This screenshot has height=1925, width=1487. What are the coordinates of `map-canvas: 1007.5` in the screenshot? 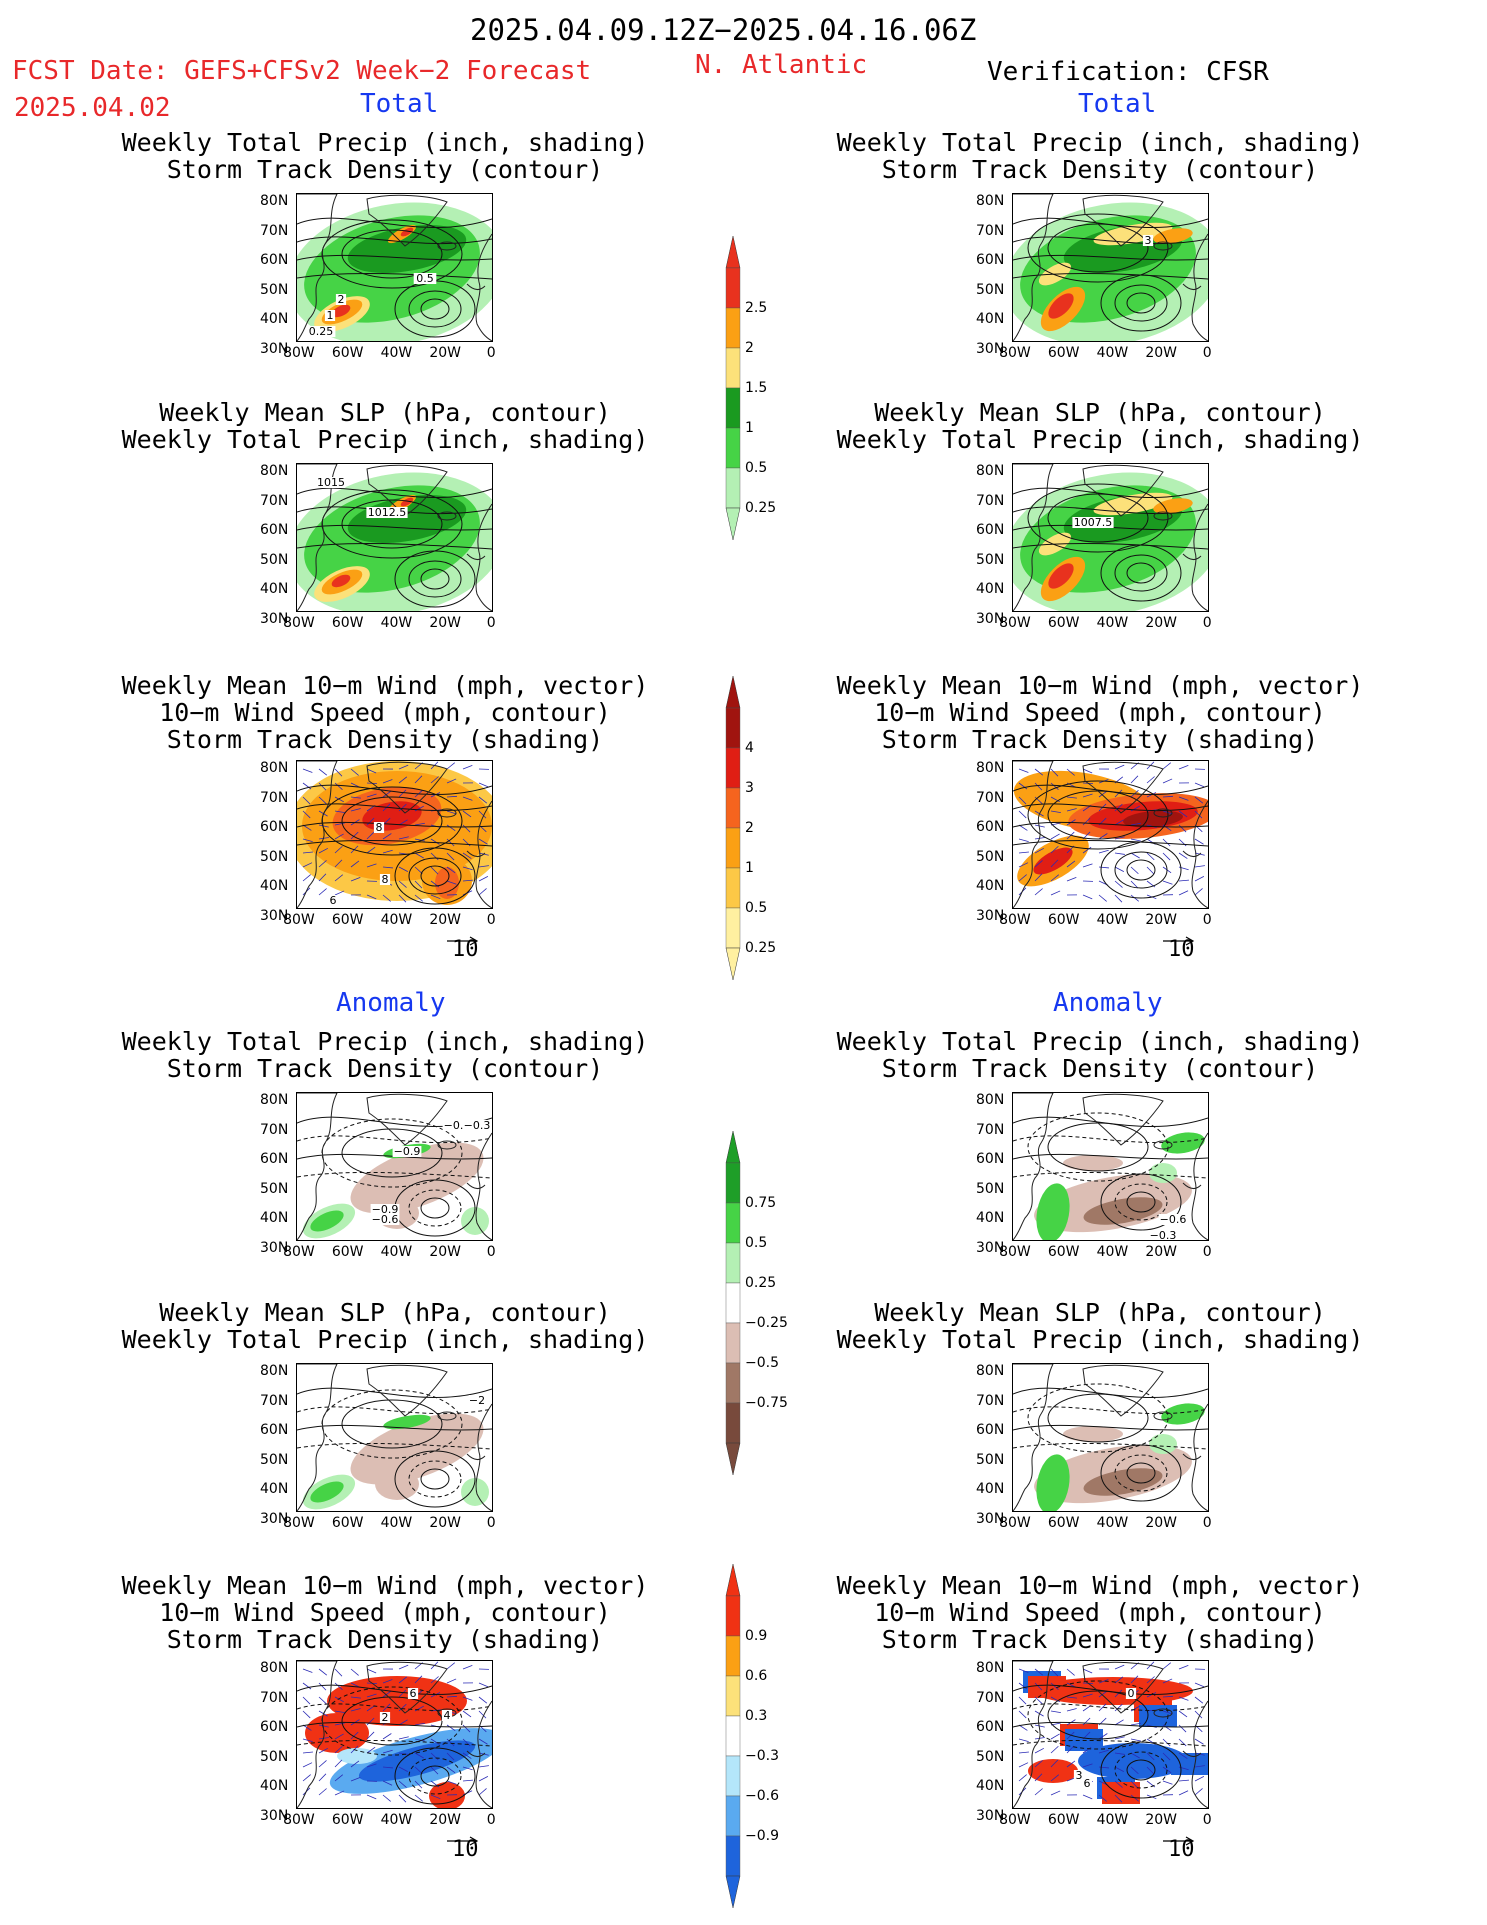 It's located at (1110, 537).